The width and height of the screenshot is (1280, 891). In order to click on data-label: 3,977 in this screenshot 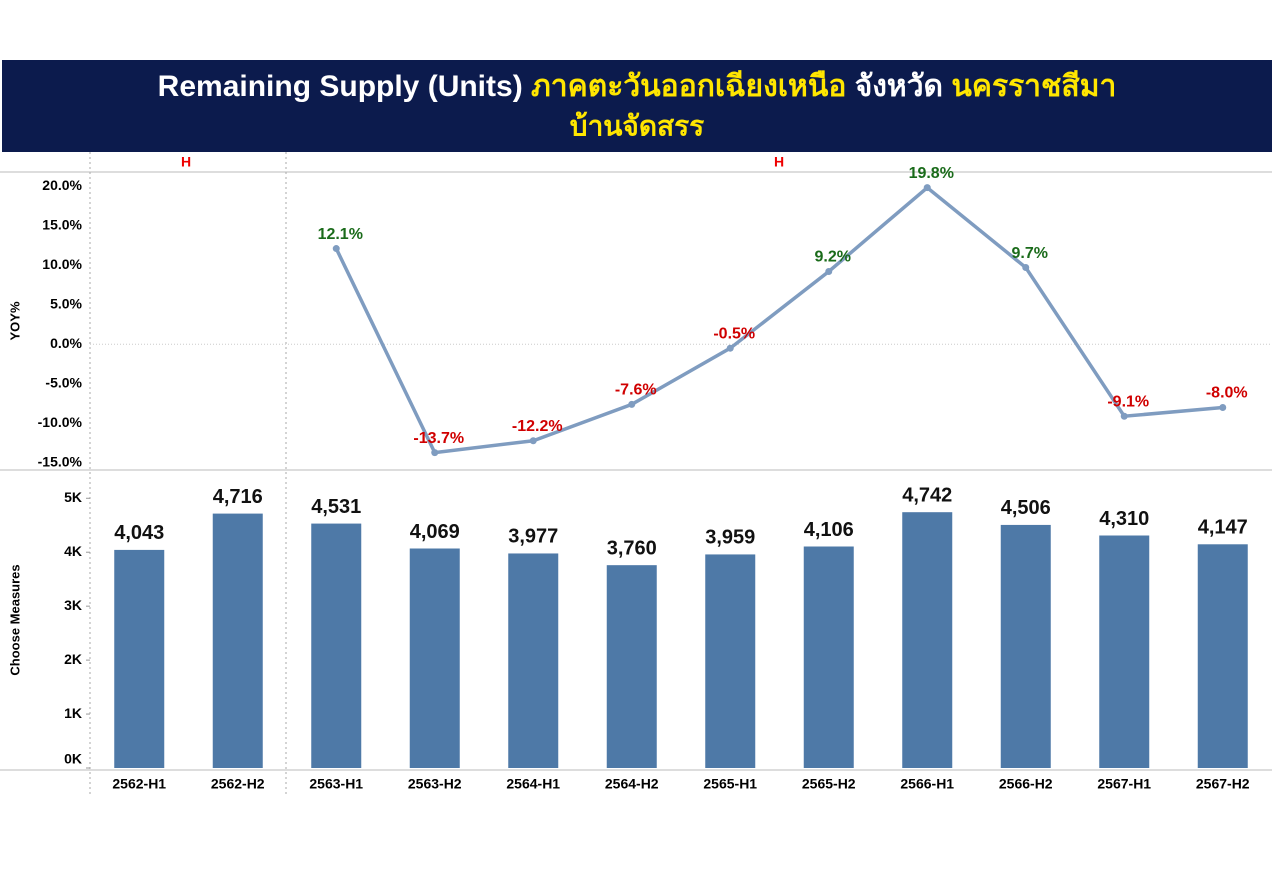, I will do `click(533, 537)`.